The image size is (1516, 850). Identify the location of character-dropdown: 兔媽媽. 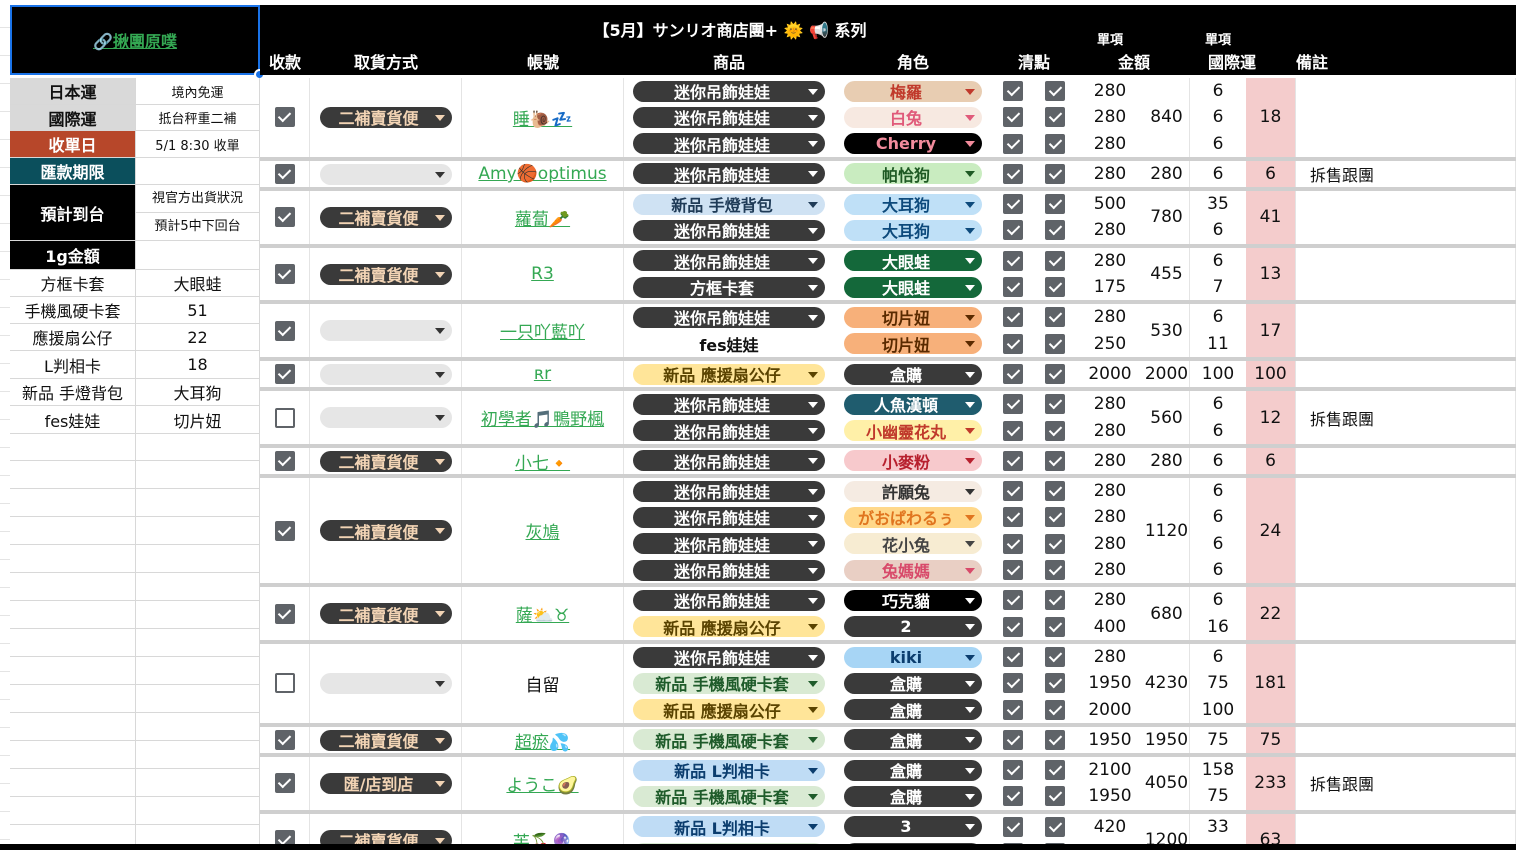
(913, 570).